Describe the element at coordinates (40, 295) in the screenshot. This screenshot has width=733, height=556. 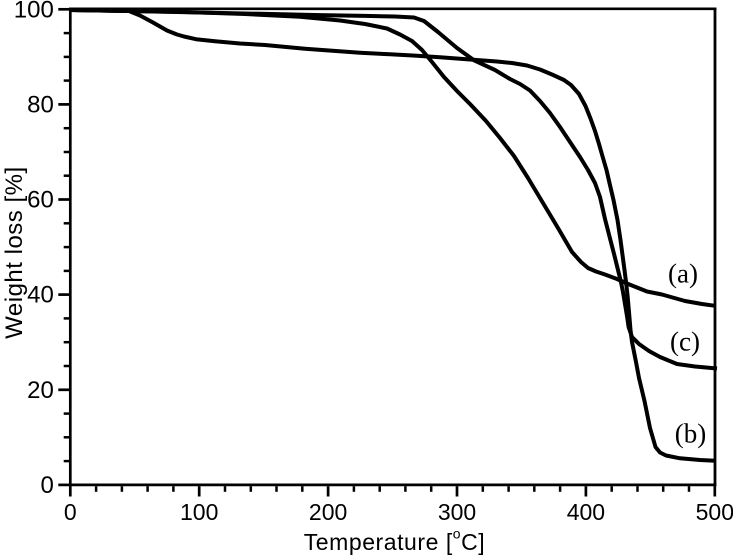
I see `svg-text: 40` at that location.